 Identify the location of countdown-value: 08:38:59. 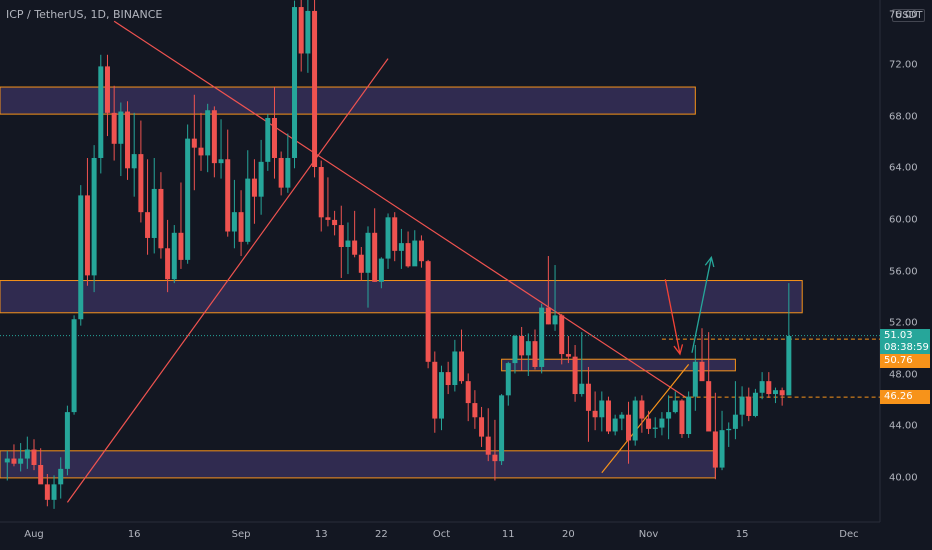
(906, 347).